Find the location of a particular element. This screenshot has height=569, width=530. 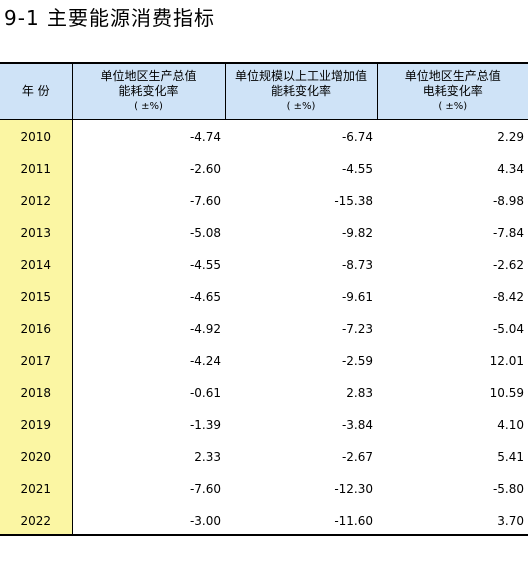

industrial-energy-change-cell: -2.59 is located at coordinates (357, 361).